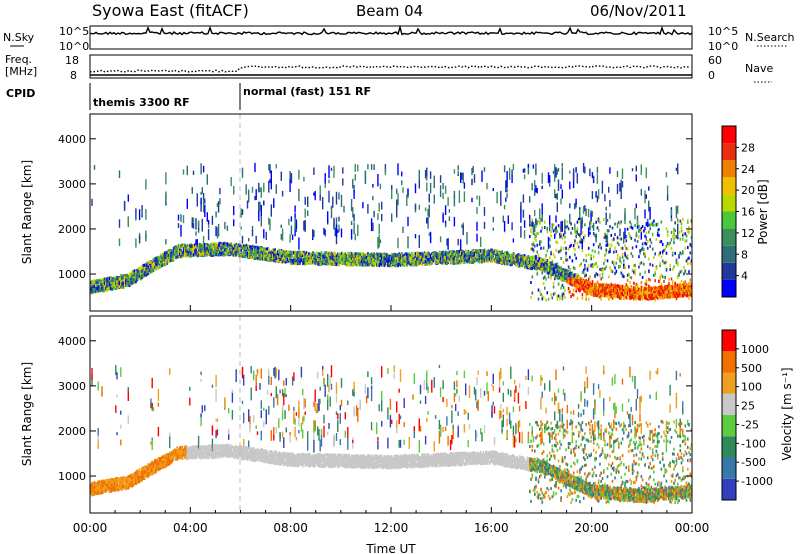 This screenshot has width=800, height=554. Describe the element at coordinates (19, 37) in the screenshot. I see `nsky-label: N.Sky` at that location.